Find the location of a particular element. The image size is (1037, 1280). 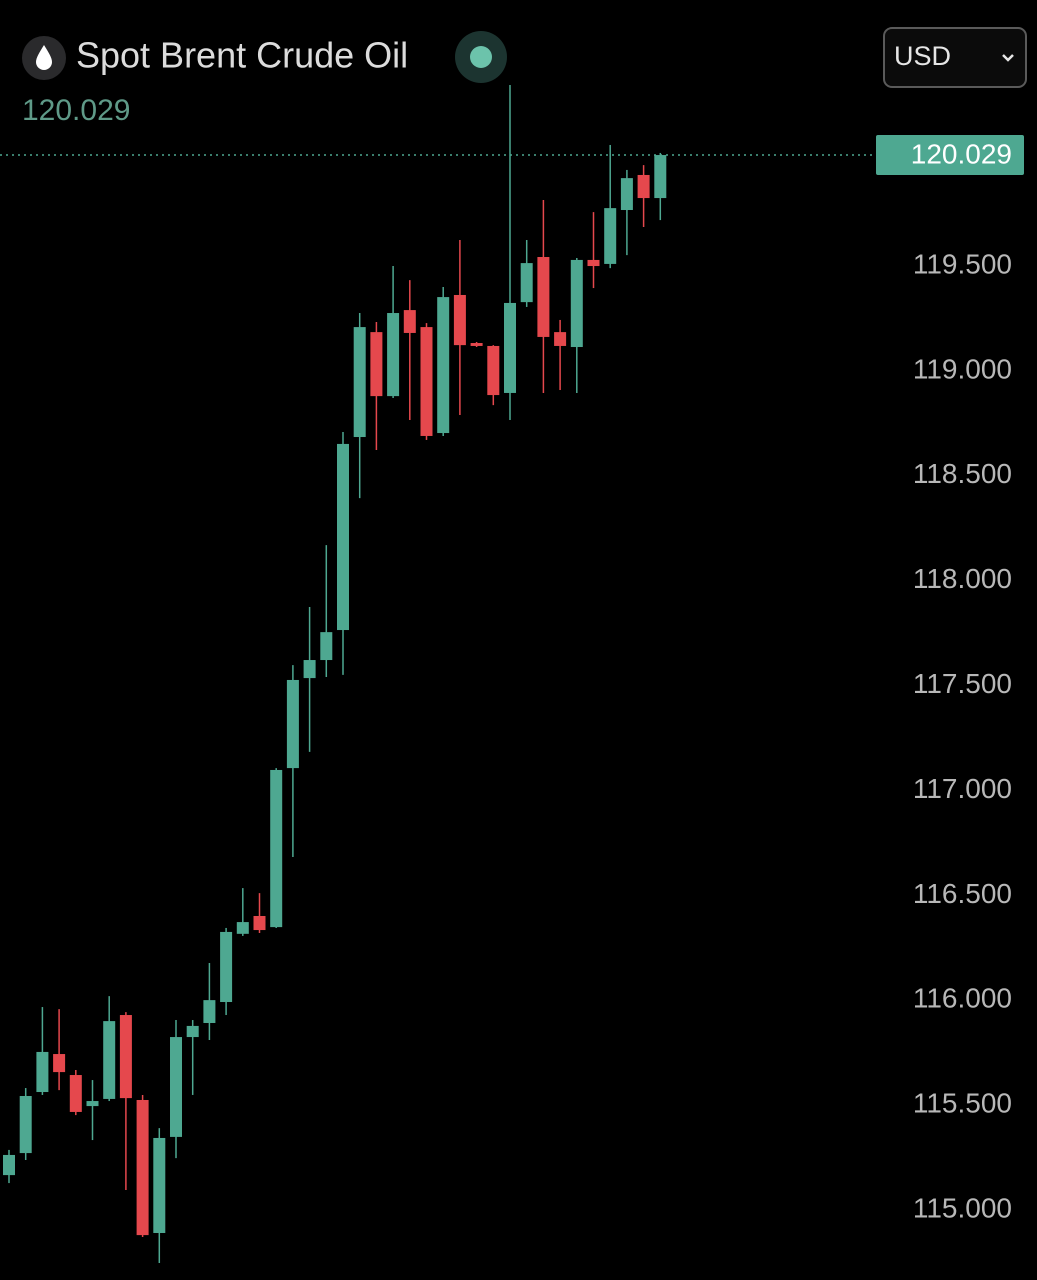

y-tick-label: 115.500 is located at coordinates (962, 1103).